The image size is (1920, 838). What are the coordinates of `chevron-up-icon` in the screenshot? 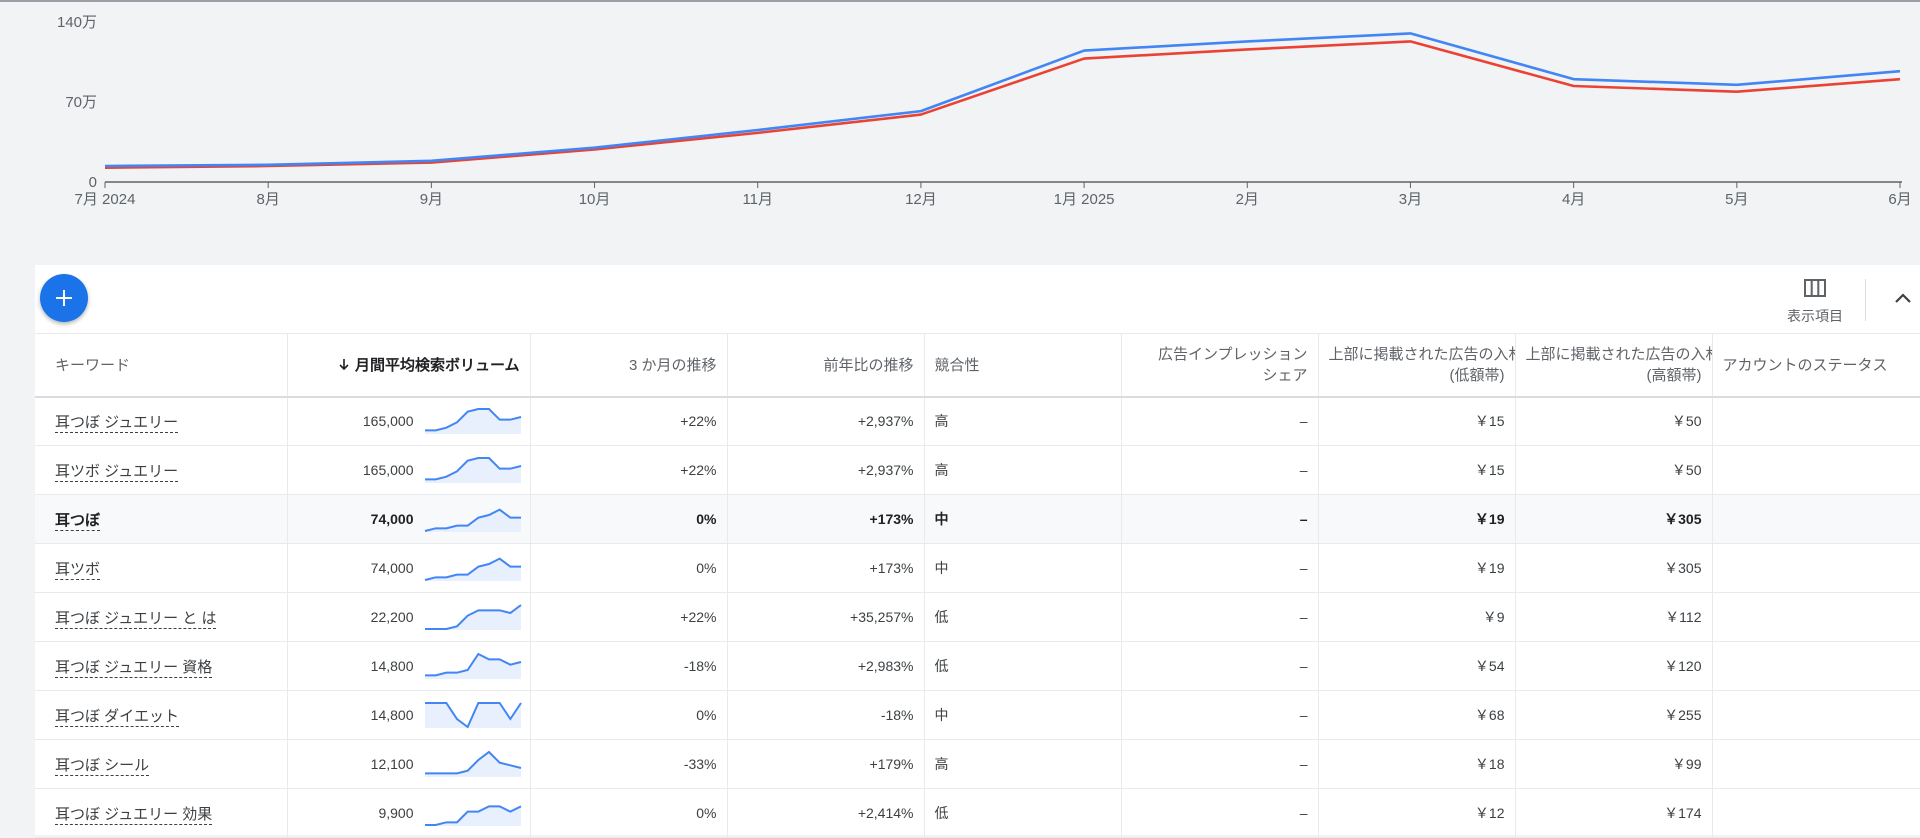 It's located at (1903, 298).